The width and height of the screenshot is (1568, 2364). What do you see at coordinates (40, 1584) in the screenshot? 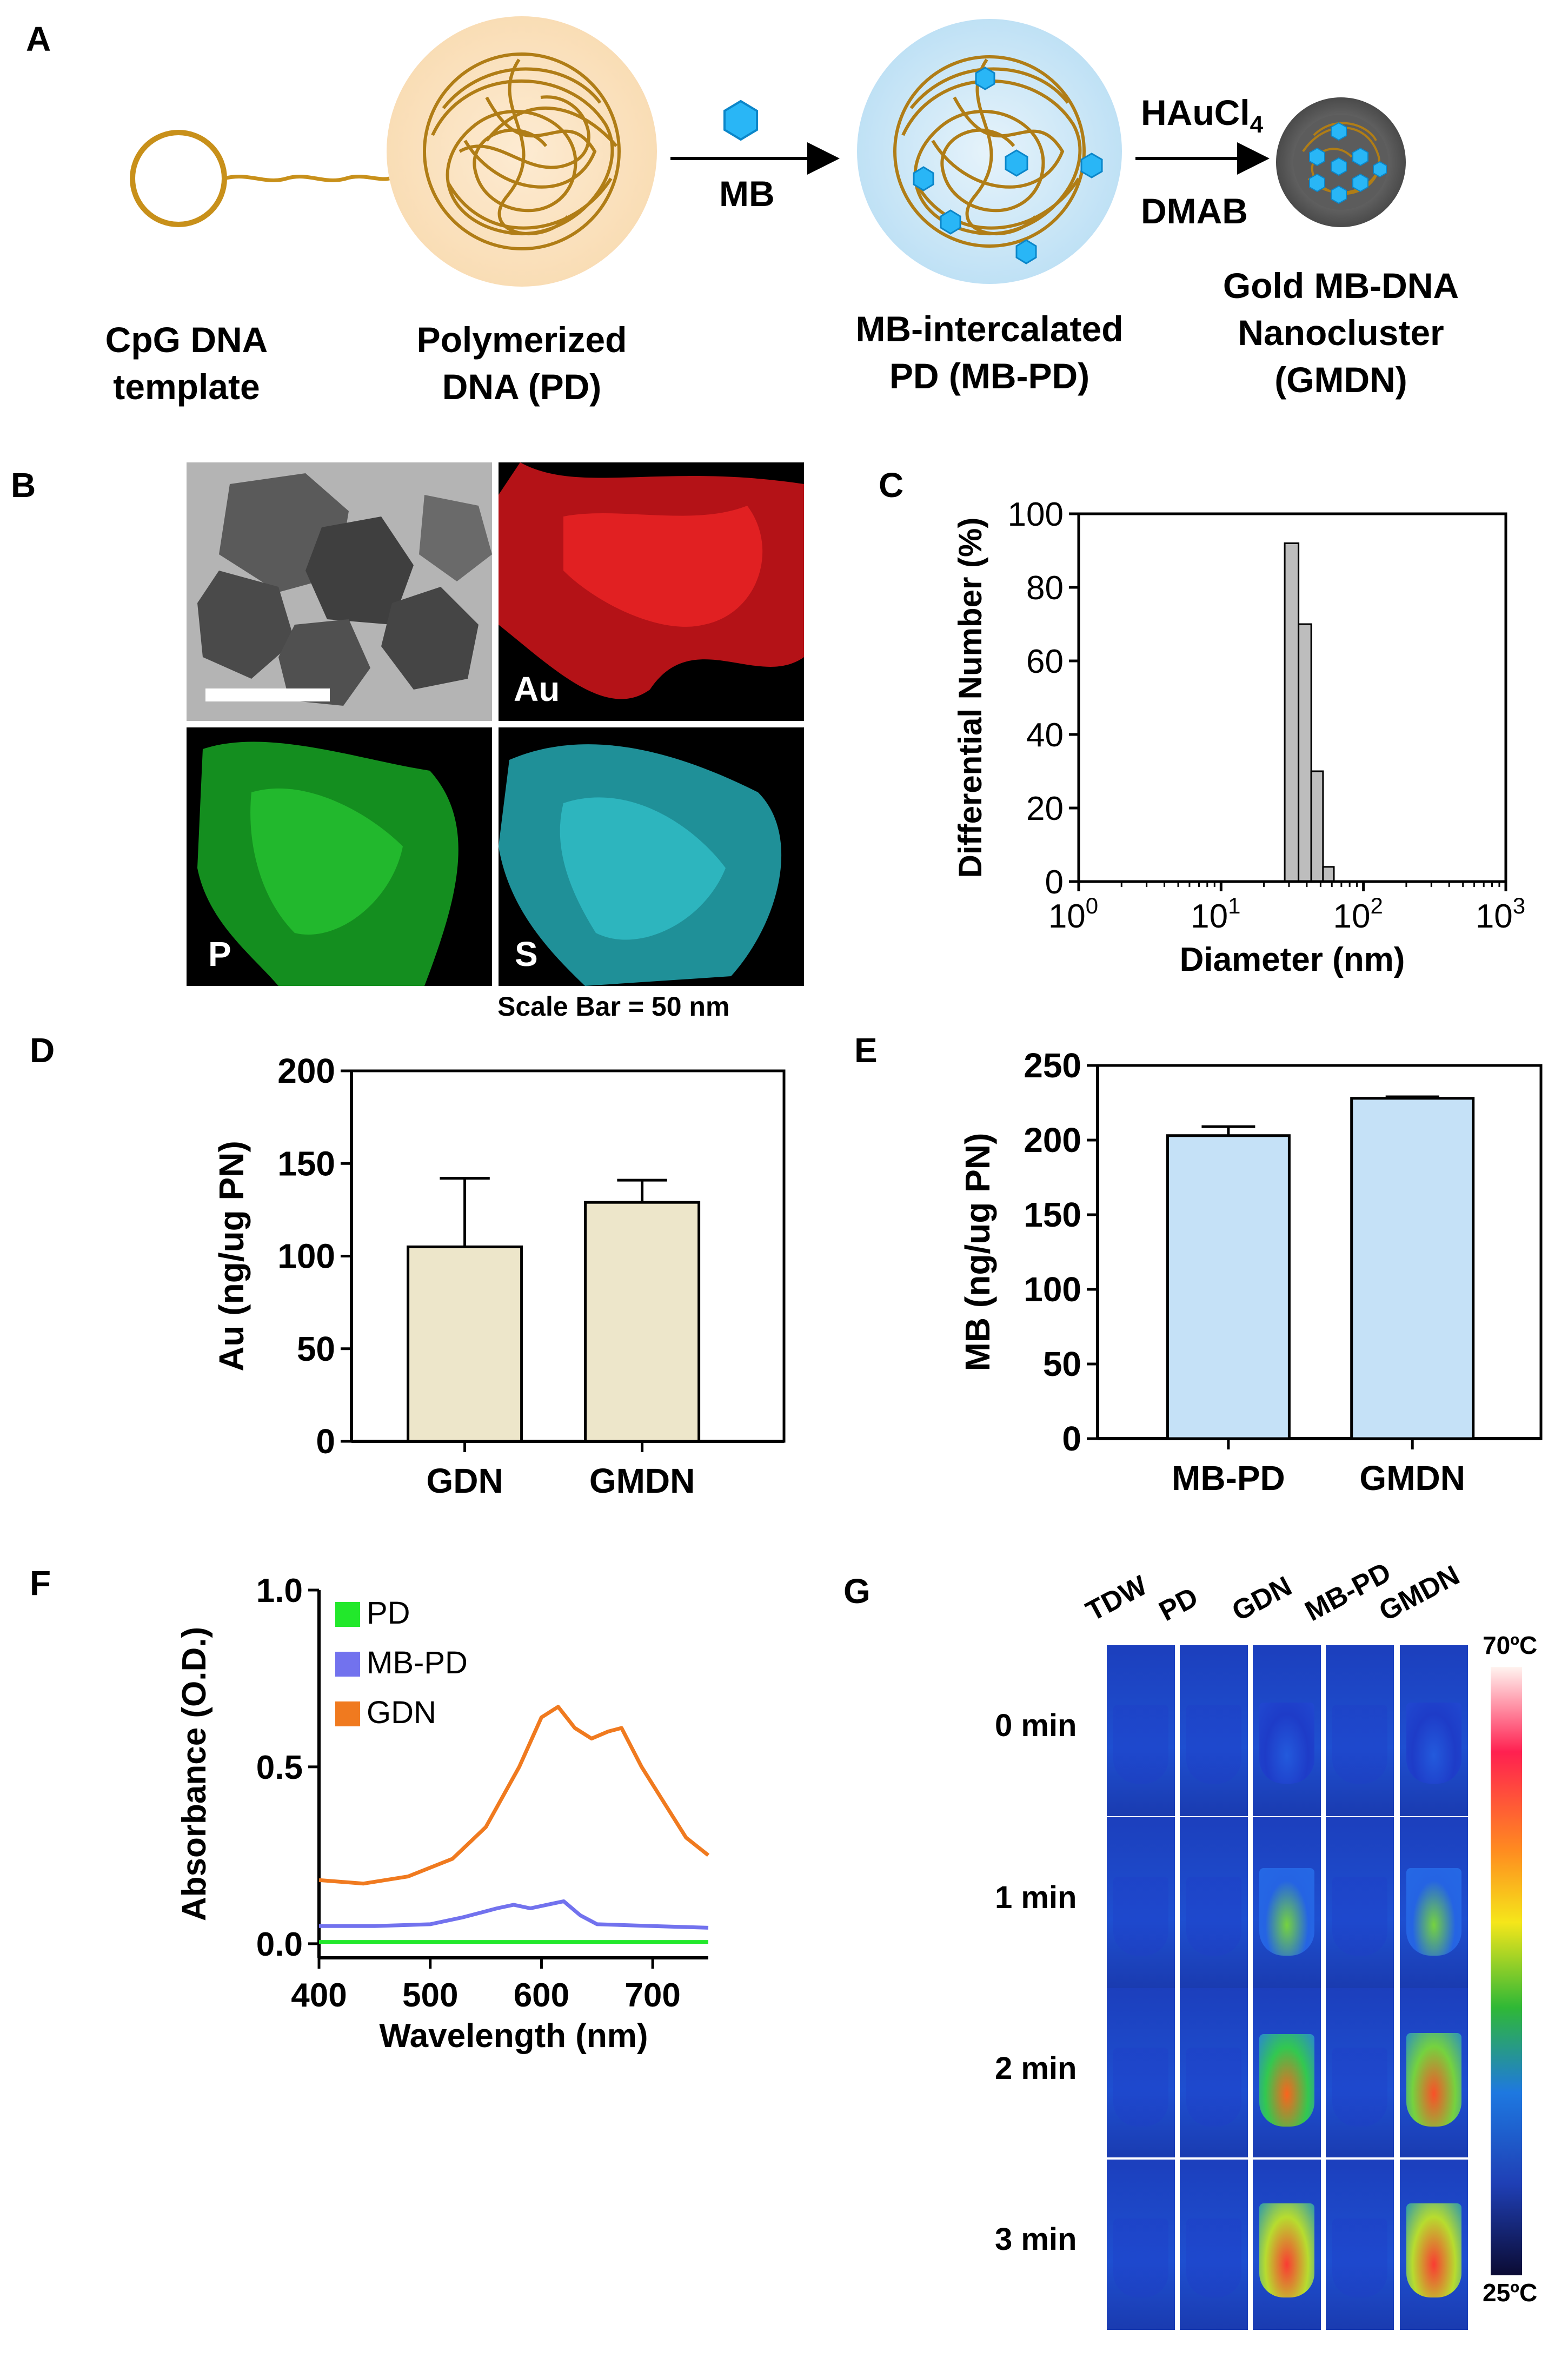
I see `panel-label-f: F` at bounding box center [40, 1584].